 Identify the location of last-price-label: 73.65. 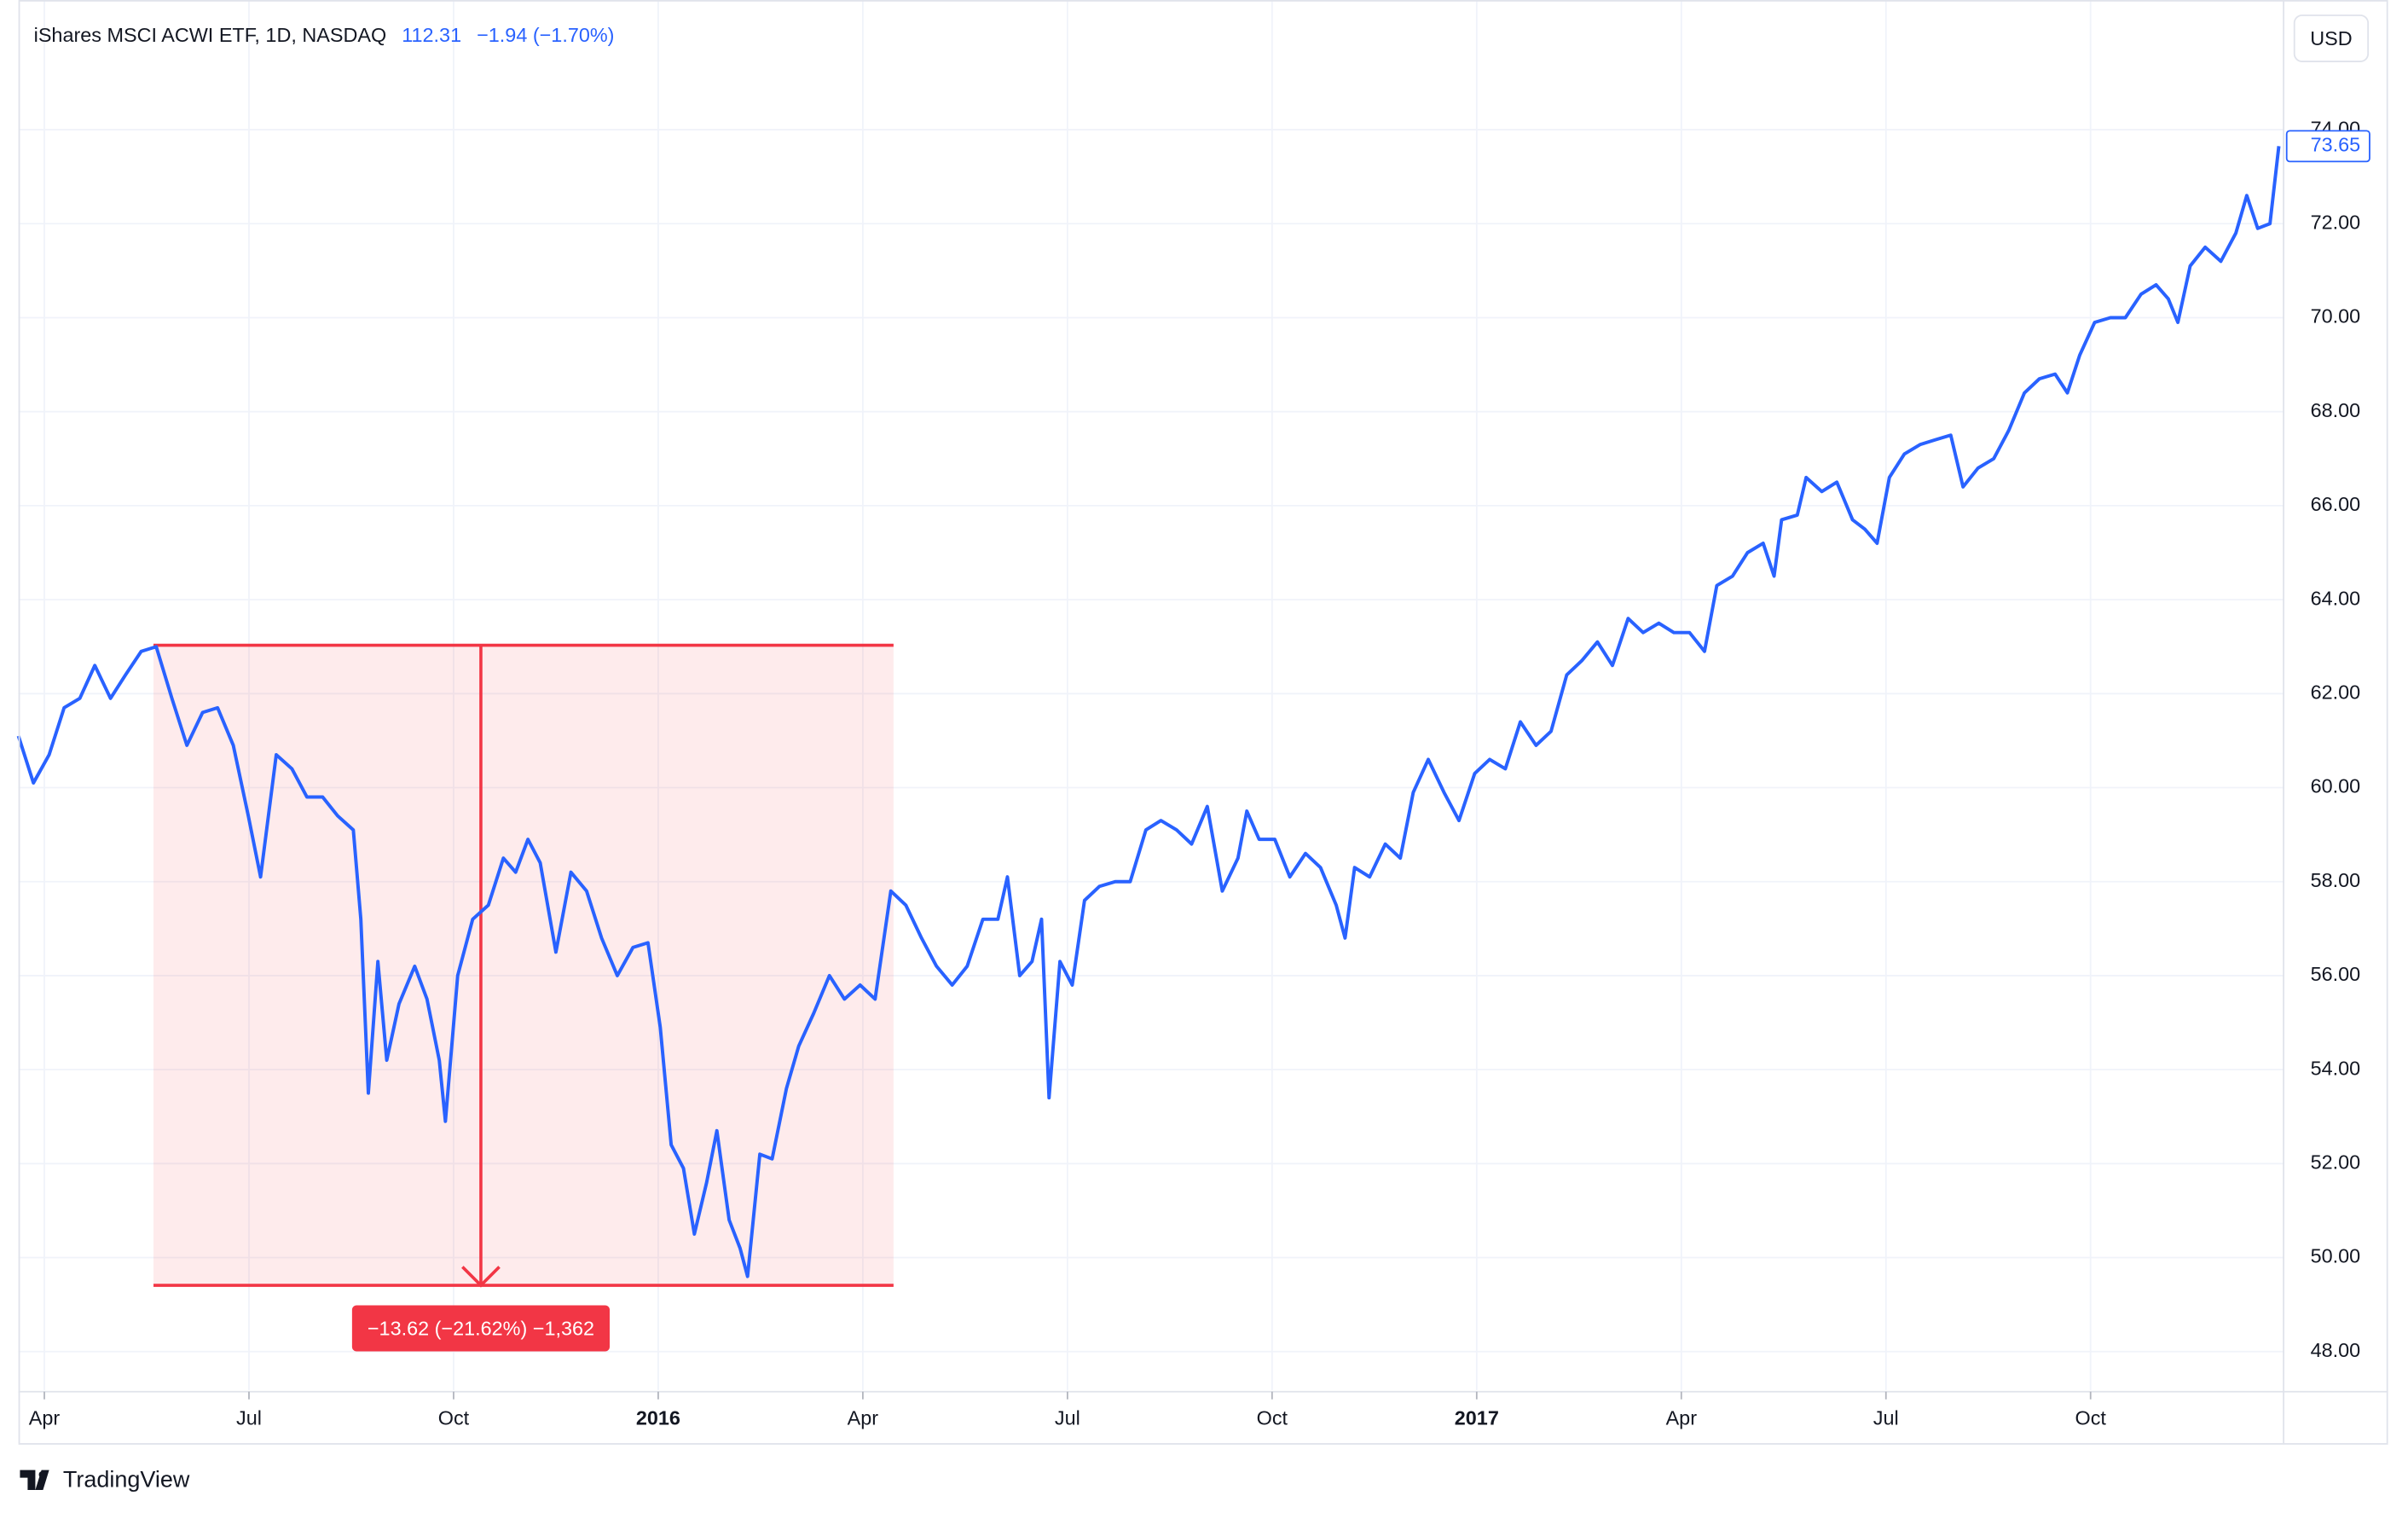
(2336, 145).